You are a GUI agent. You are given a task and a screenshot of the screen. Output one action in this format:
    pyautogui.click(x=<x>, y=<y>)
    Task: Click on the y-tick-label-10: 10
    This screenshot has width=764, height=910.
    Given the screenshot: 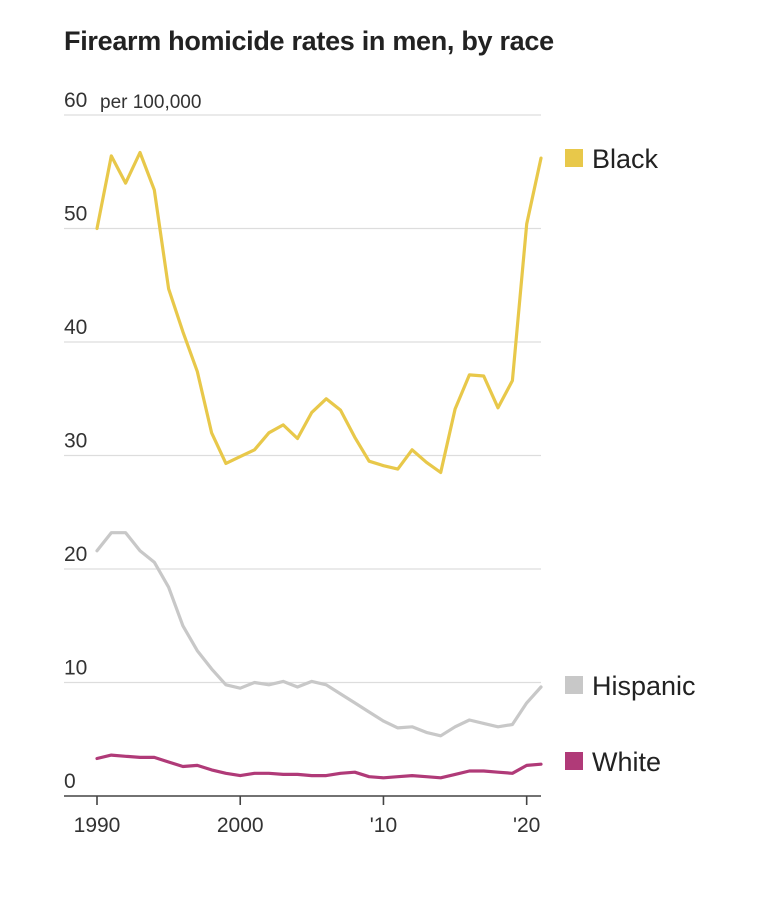 What is the action you would take?
    pyautogui.click(x=75, y=668)
    